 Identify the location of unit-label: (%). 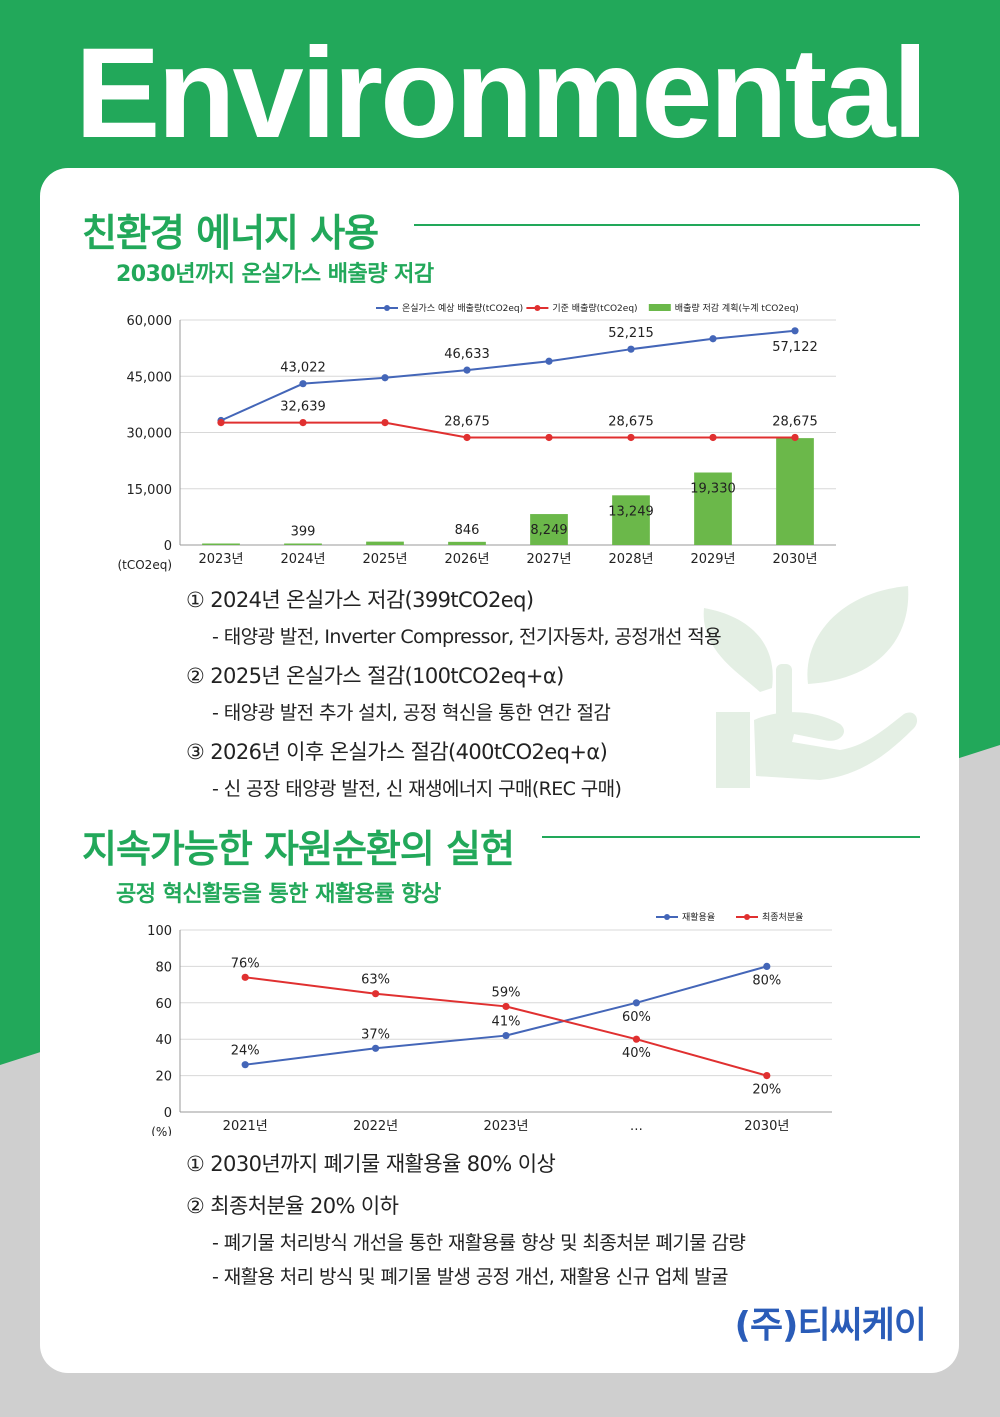
(161, 1130).